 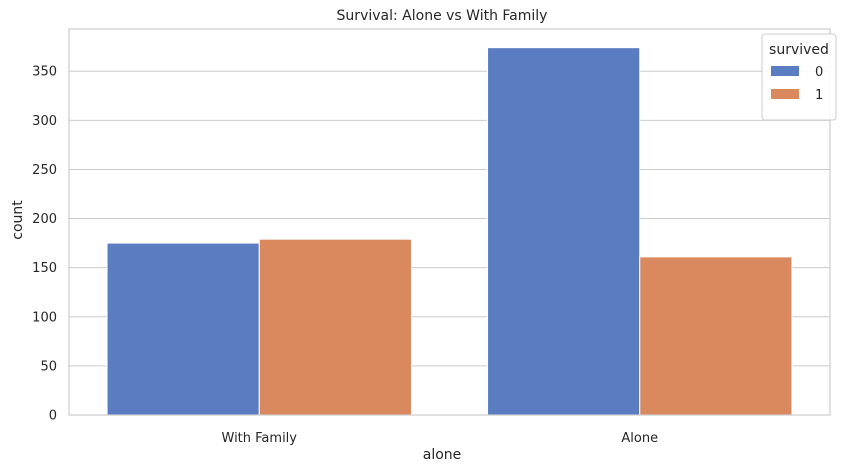 I want to click on legend: survived 01, so click(x=799, y=77).